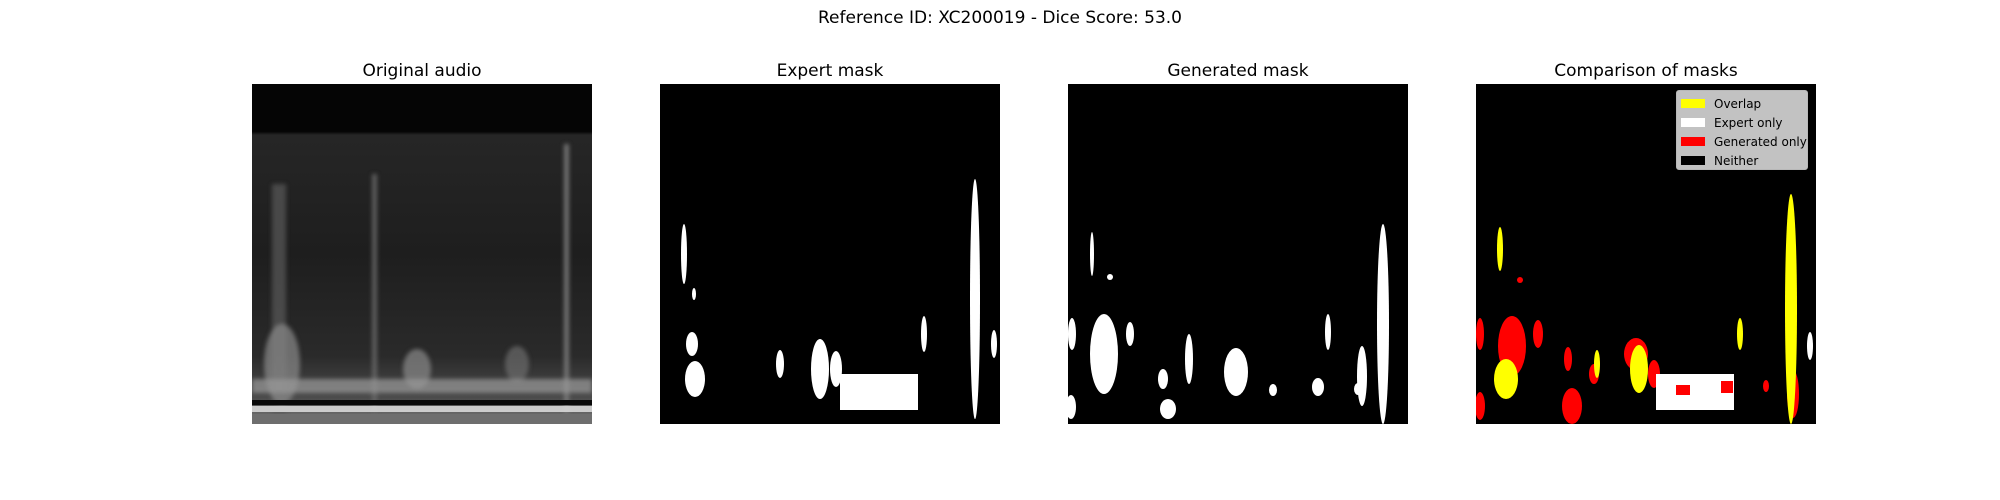  What do you see at coordinates (1238, 71) in the screenshot?
I see `panel-title: Generated mask` at bounding box center [1238, 71].